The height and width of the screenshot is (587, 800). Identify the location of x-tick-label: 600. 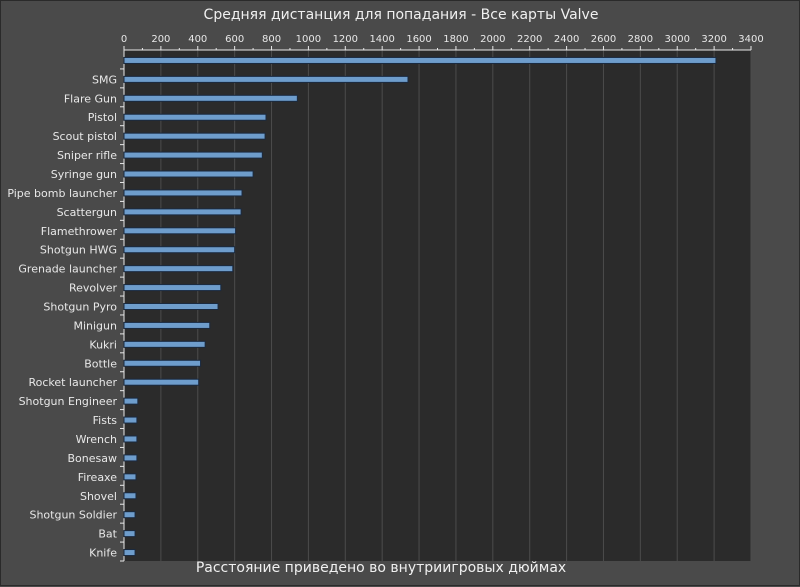
(234, 39).